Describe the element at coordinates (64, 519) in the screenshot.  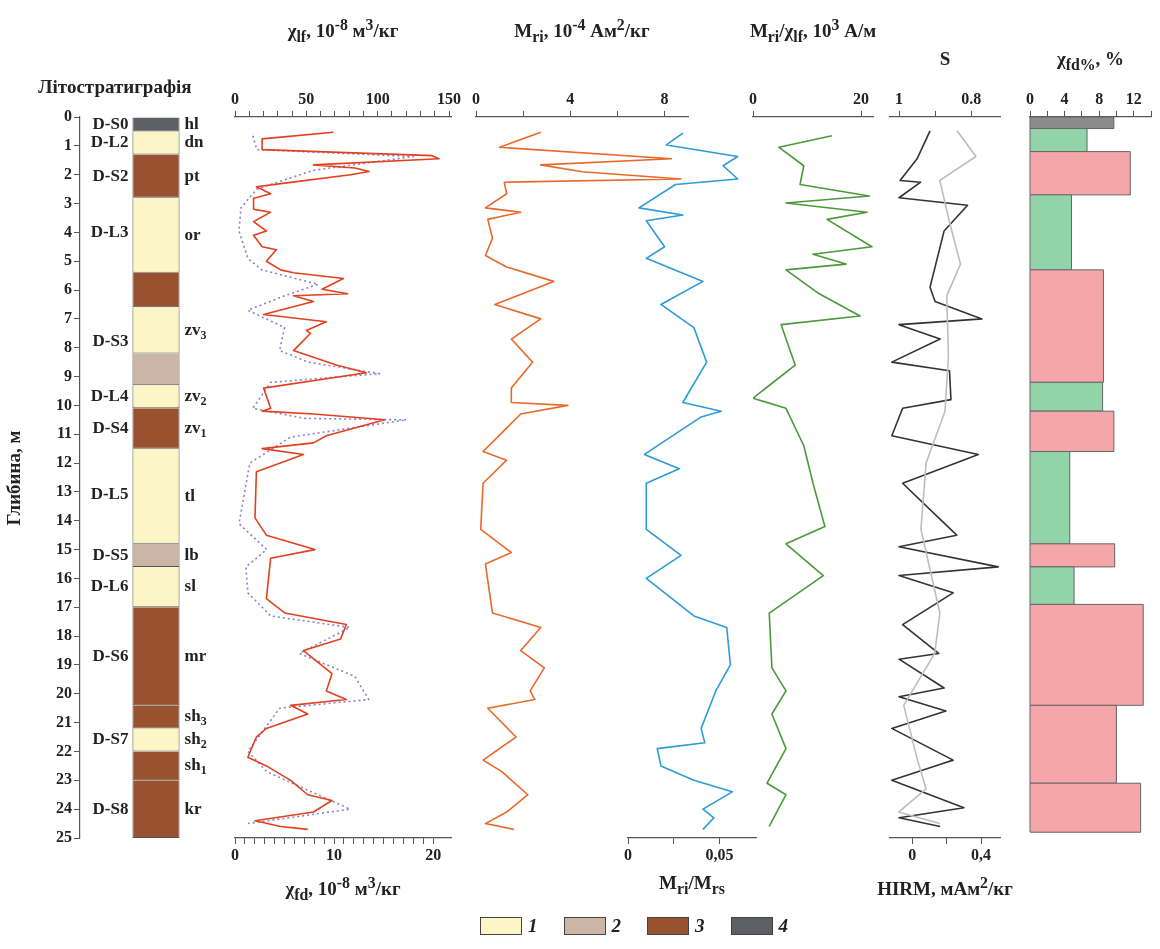
I see `y-tick-label: 14` at that location.